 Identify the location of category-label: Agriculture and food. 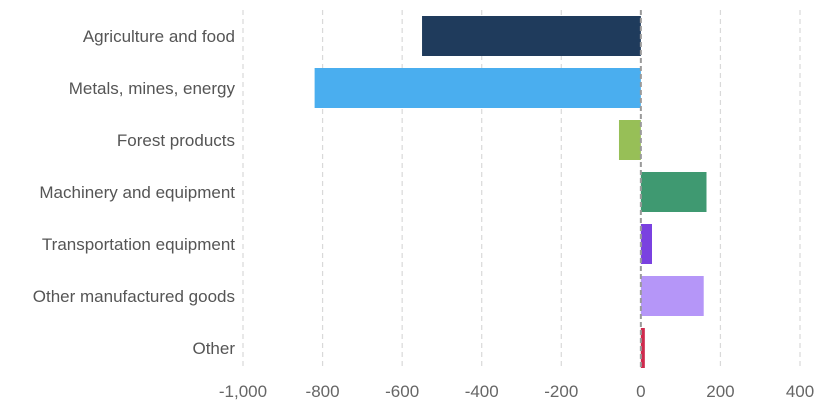
(159, 36).